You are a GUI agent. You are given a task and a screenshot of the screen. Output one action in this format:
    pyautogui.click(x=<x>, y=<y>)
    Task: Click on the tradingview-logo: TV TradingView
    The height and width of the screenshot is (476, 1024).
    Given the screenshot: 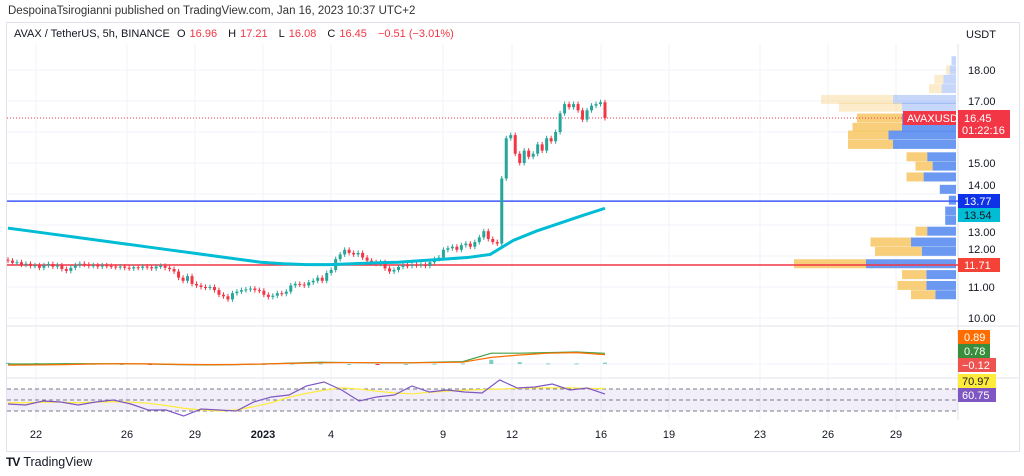 What is the action you would take?
    pyautogui.click(x=49, y=462)
    